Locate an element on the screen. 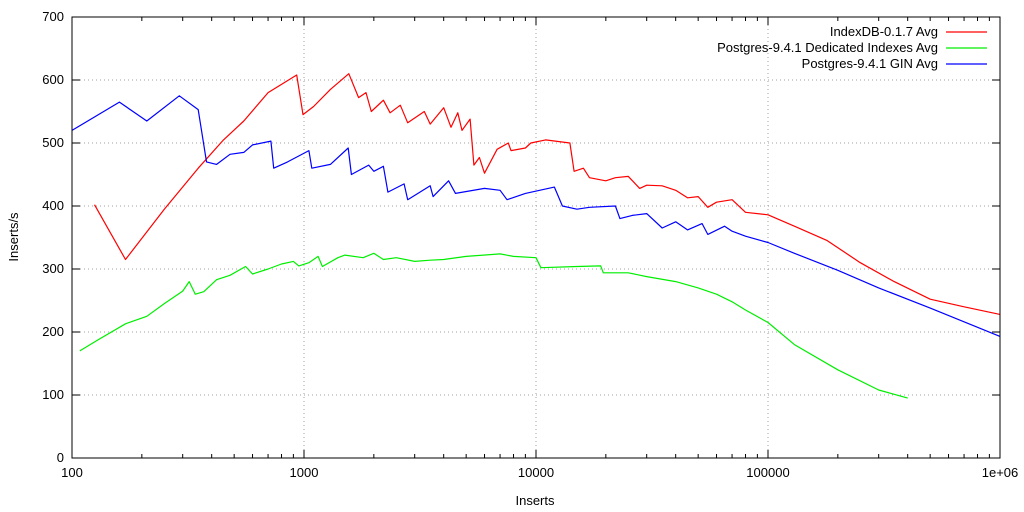 This screenshot has width=1024, height=512. y-tick-label: 400 is located at coordinates (53, 205).